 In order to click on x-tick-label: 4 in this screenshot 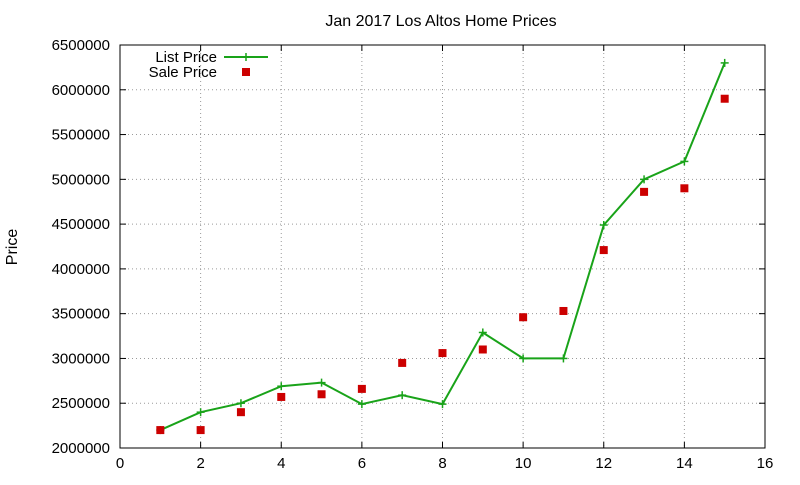, I will do `click(281, 463)`.